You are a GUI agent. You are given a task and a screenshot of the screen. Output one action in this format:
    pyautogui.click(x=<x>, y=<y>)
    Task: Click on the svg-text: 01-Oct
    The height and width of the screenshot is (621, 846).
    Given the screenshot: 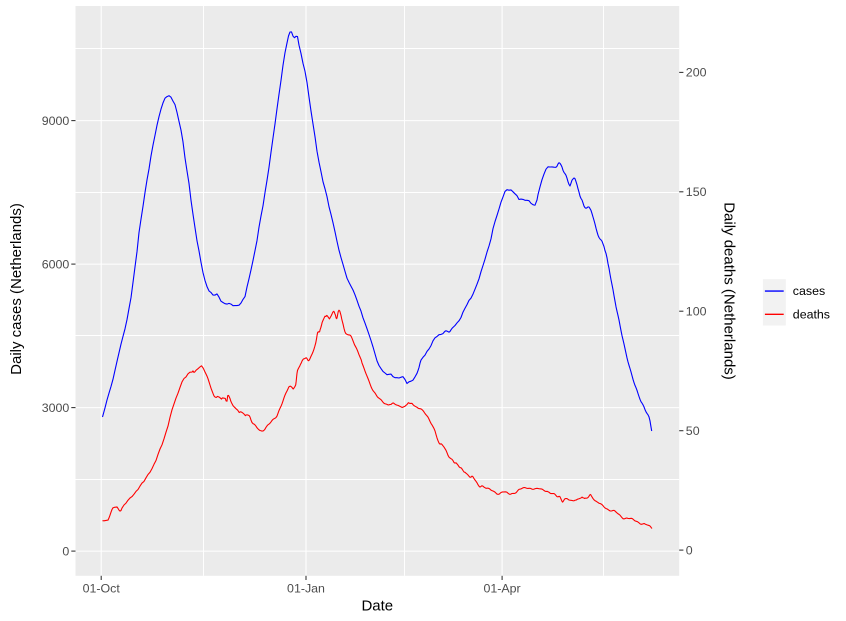 What is the action you would take?
    pyautogui.click(x=102, y=589)
    